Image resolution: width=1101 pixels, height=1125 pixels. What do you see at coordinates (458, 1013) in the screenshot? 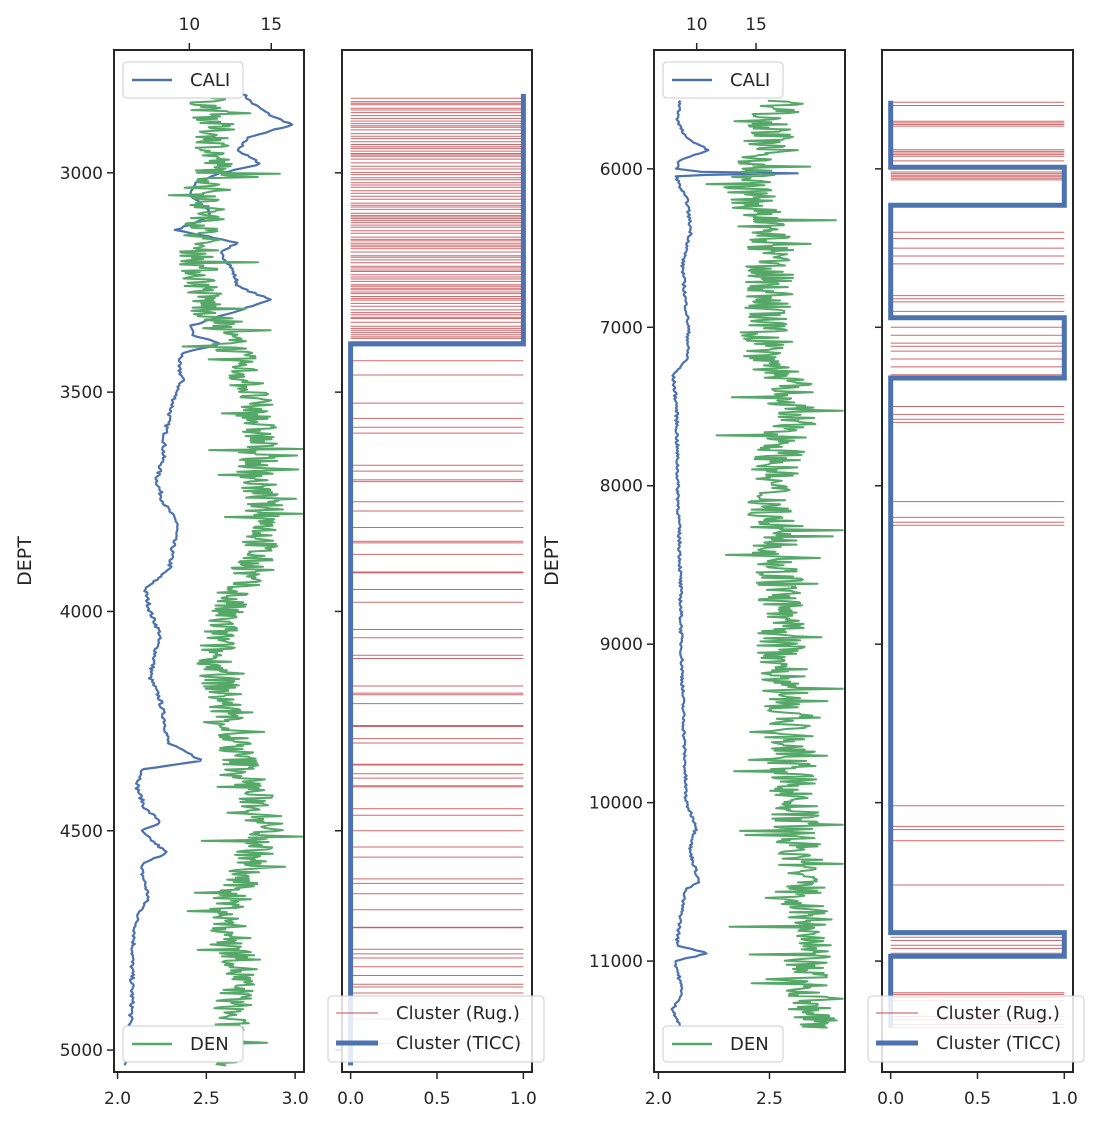
I see `left-rug-legend-label: Cluster (Rug.)` at bounding box center [458, 1013].